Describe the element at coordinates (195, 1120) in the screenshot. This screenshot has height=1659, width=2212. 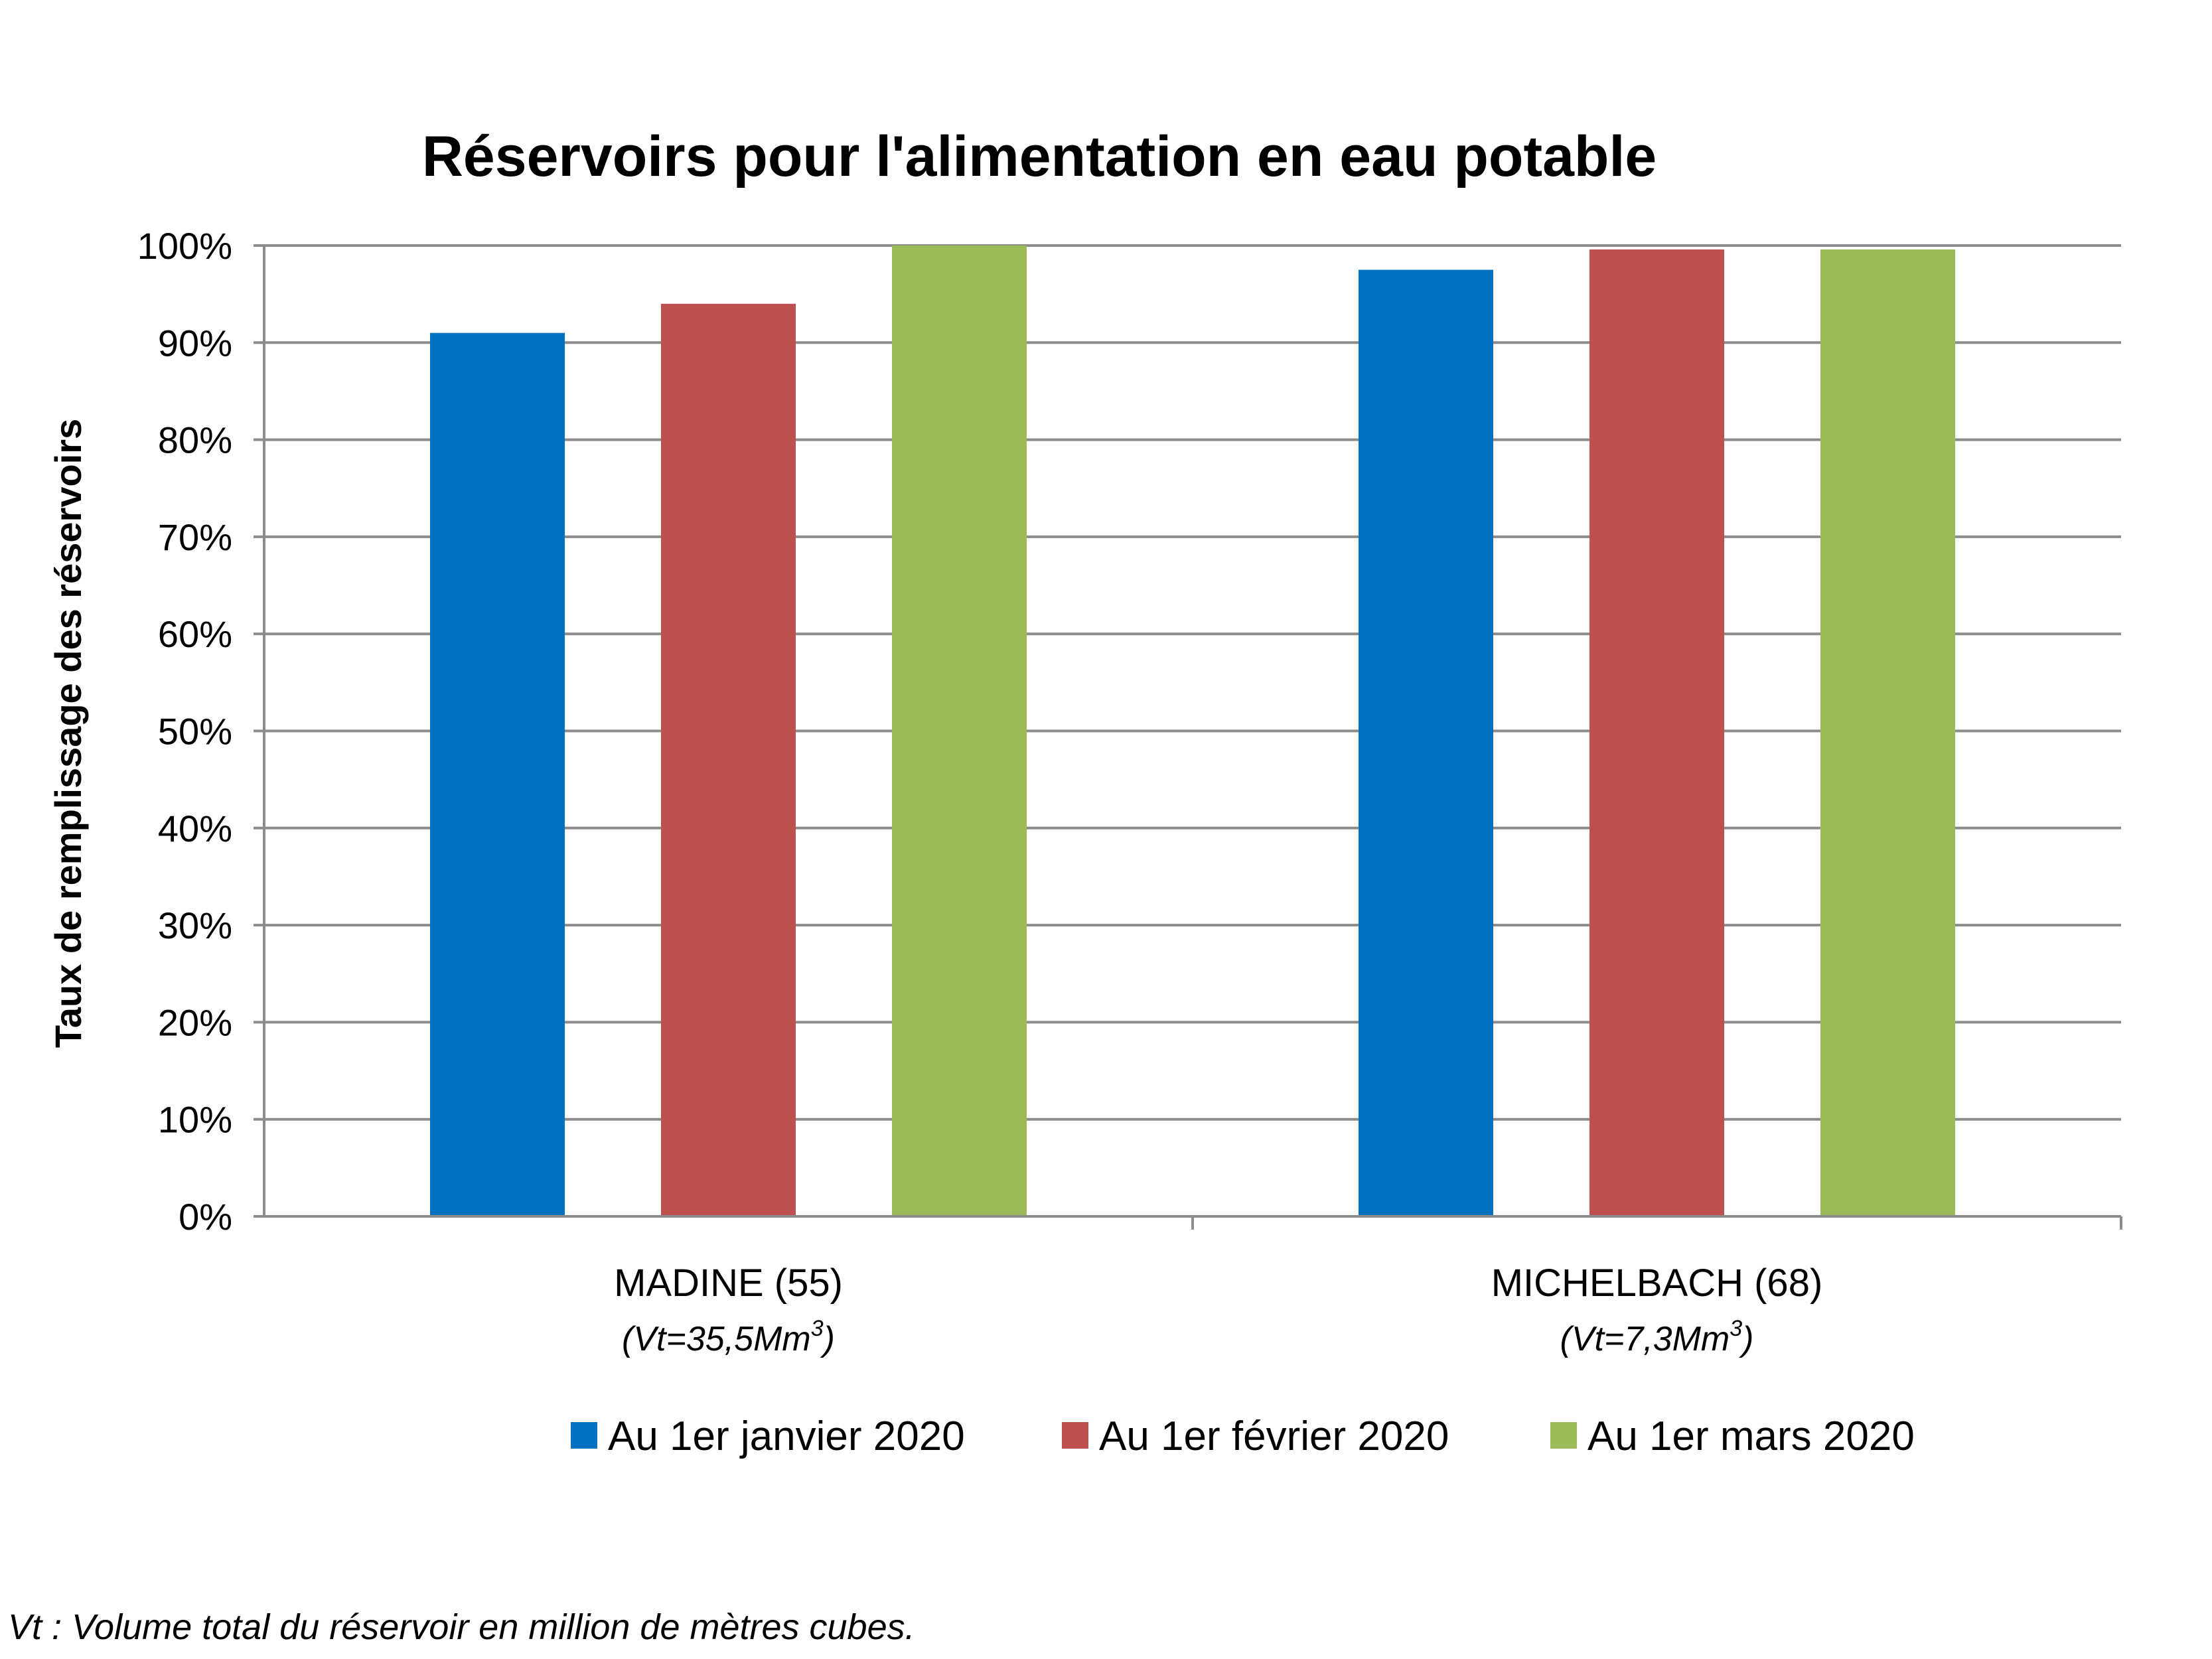
I see `y-tick-label: 10%` at that location.